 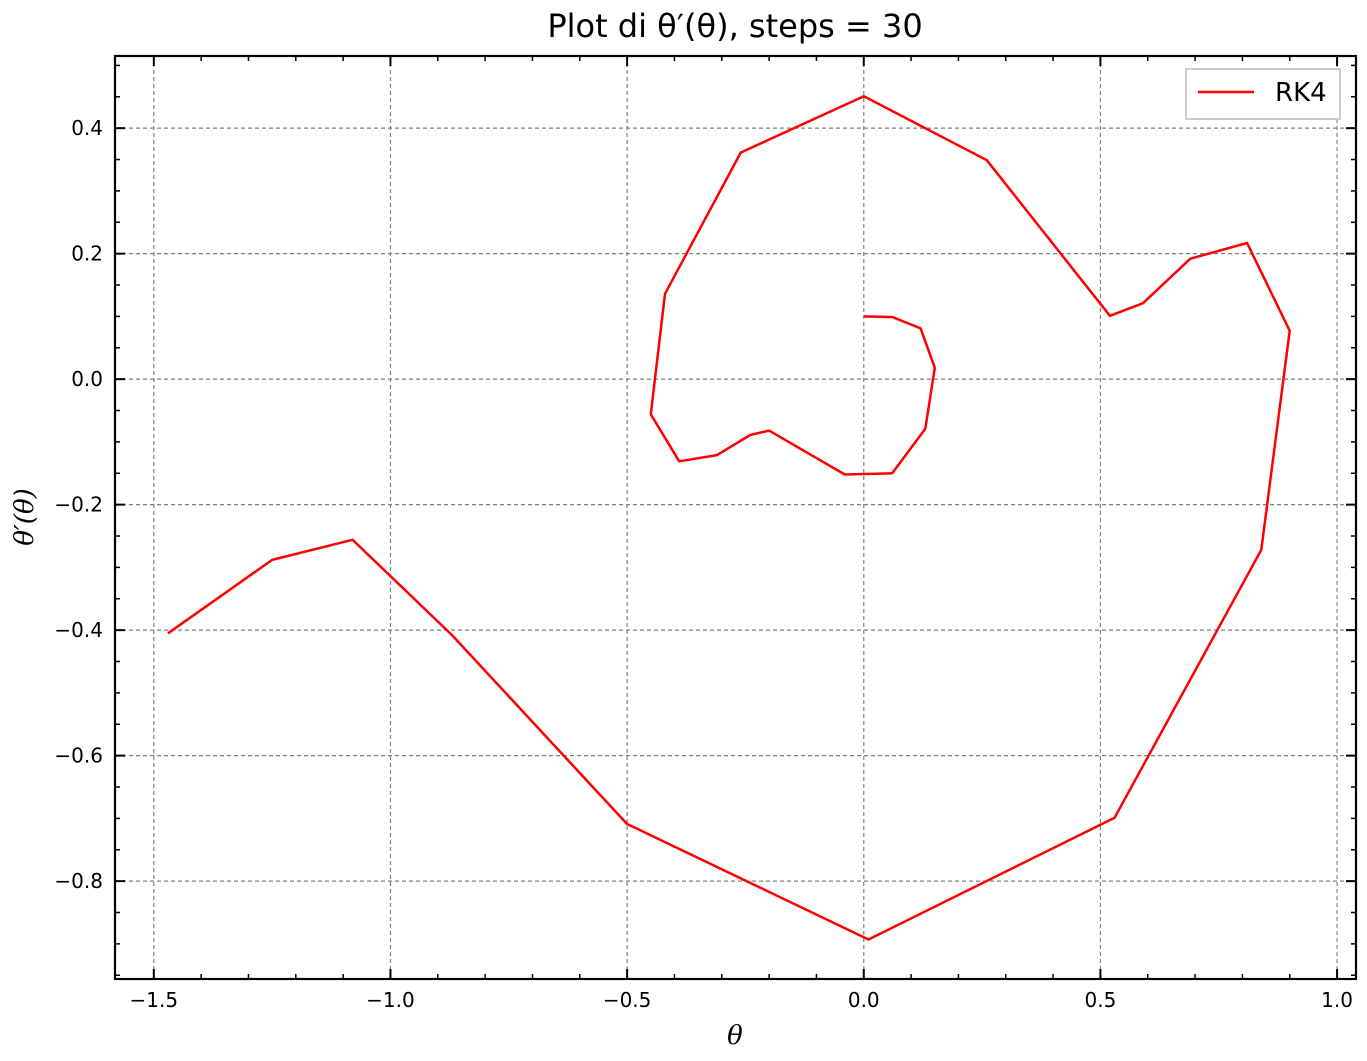 What do you see at coordinates (627, 1000) in the screenshot?
I see `x-tick-label: −0.5` at bounding box center [627, 1000].